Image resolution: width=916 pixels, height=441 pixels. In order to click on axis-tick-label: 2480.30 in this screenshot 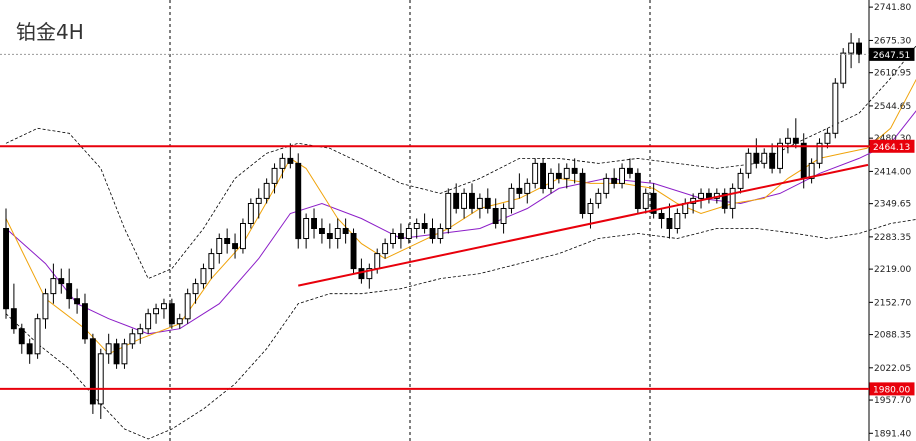, I will do `click(892, 139)`.